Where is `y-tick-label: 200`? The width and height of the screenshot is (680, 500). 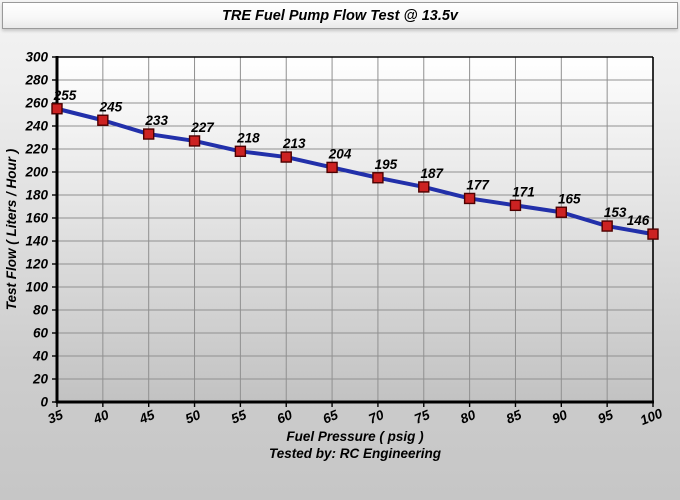 y-tick-label: 200 is located at coordinates (36, 172).